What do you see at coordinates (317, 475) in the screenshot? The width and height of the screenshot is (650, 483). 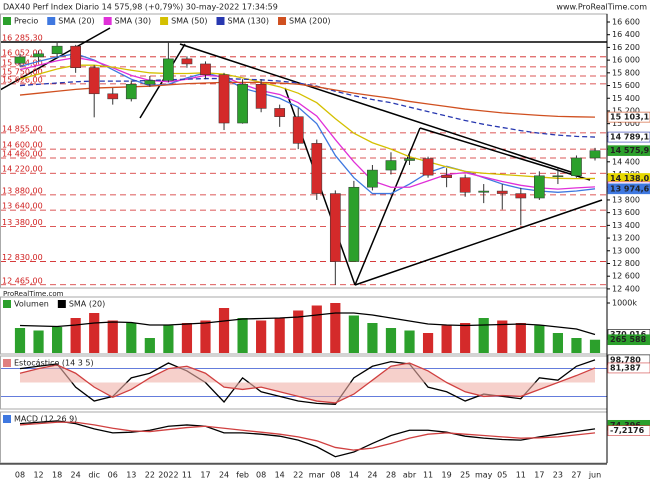 I see `x-tick-label: mar` at bounding box center [317, 475].